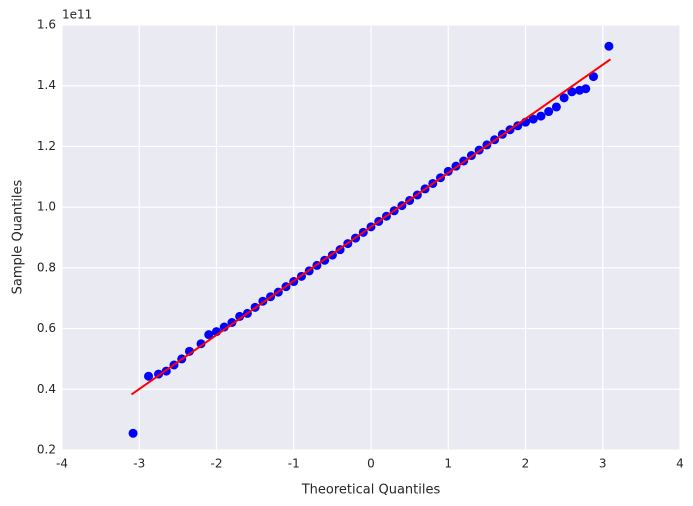 The image size is (693, 506). What do you see at coordinates (294, 464) in the screenshot?
I see `x-tick-label: -1` at bounding box center [294, 464].